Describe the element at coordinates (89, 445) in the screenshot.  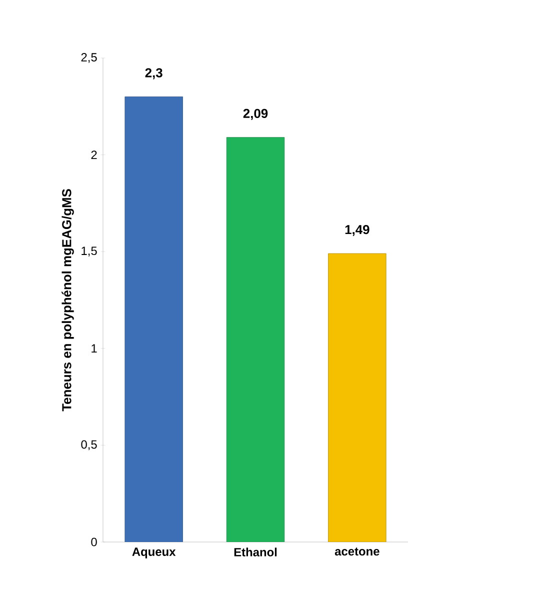
I see `y-tick-label: 0,5` at that location.